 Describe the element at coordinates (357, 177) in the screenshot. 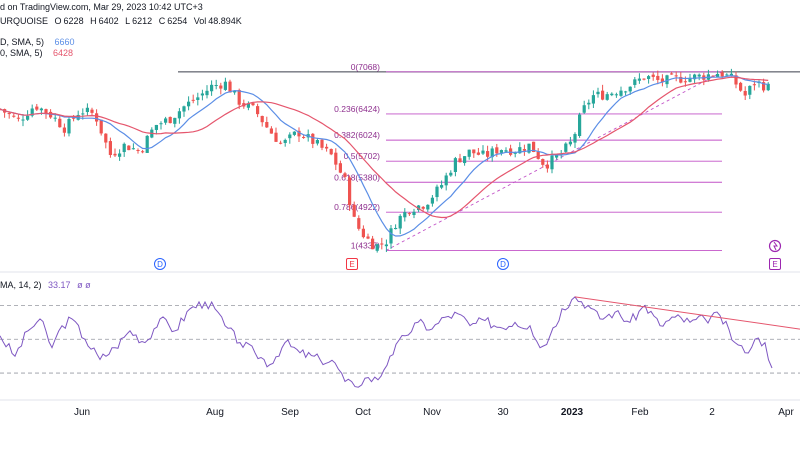

I see `fib-level-label: 0.618(5380)` at that location.